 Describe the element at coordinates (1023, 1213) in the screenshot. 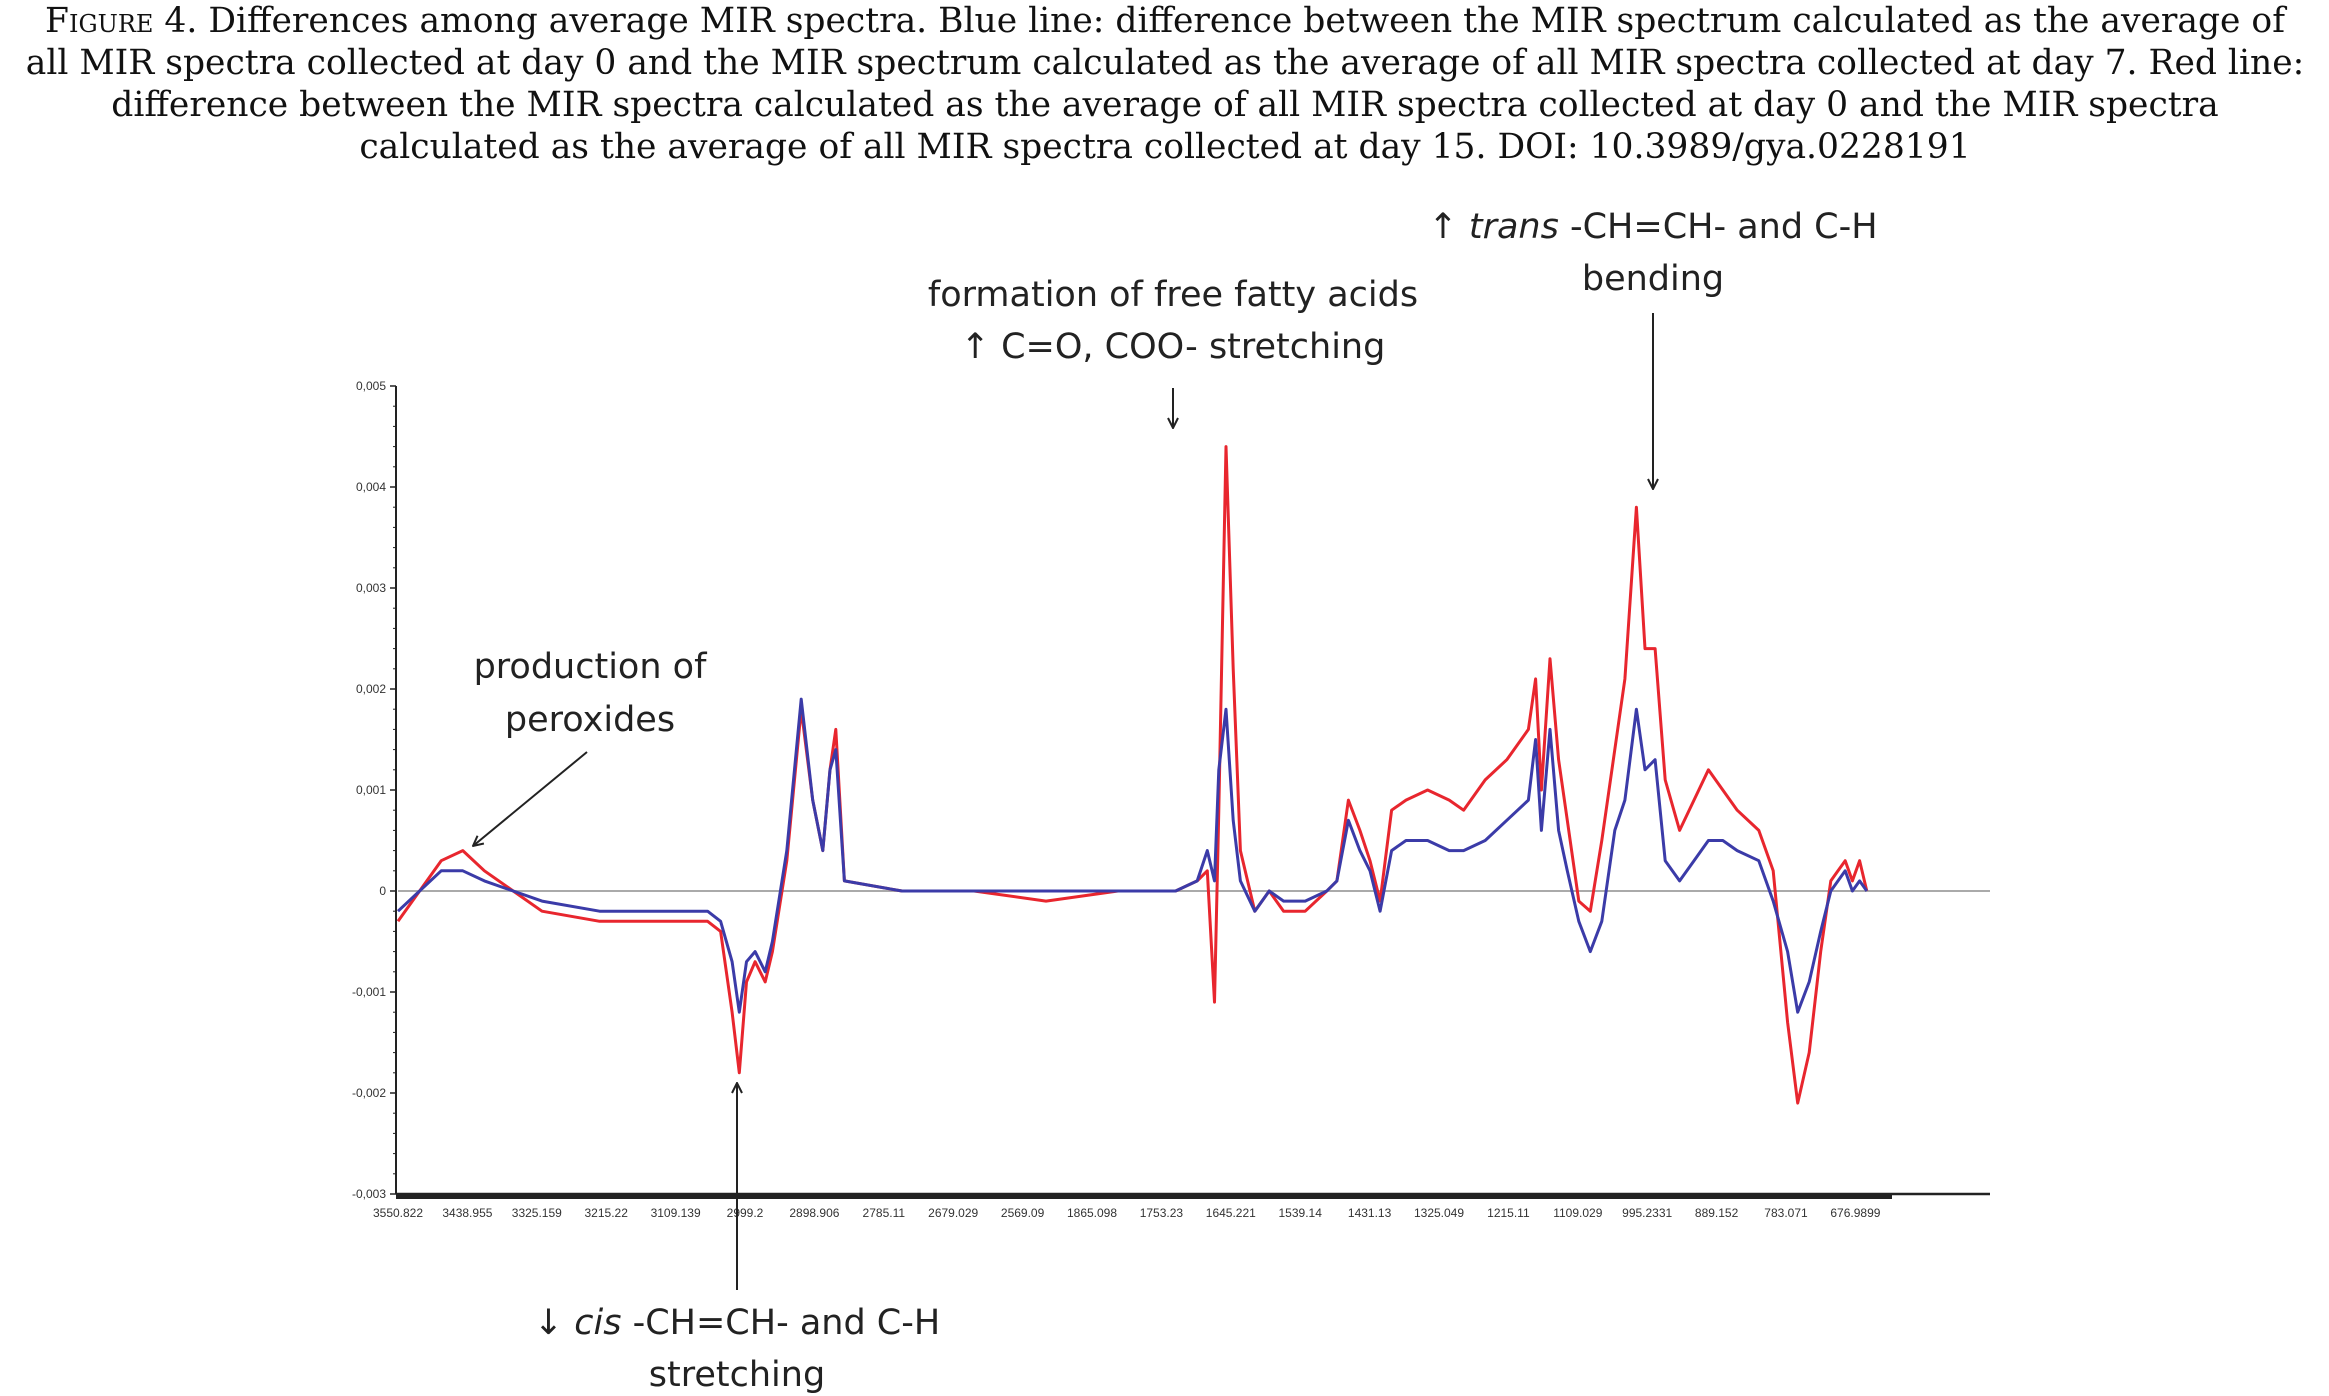

I see `x-tick-label: 2569.09` at that location.